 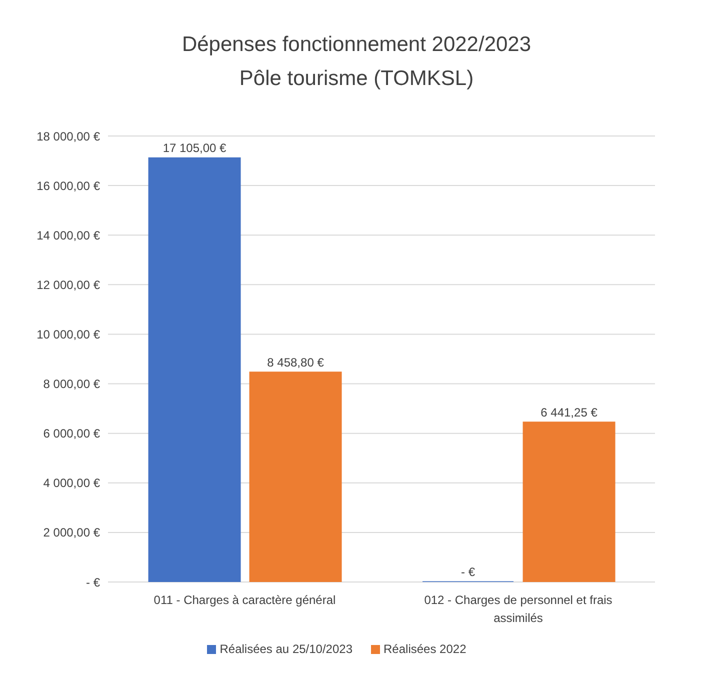 What do you see at coordinates (71, 433) in the screenshot?
I see `y-tick-label: 6 000,00 €` at bounding box center [71, 433].